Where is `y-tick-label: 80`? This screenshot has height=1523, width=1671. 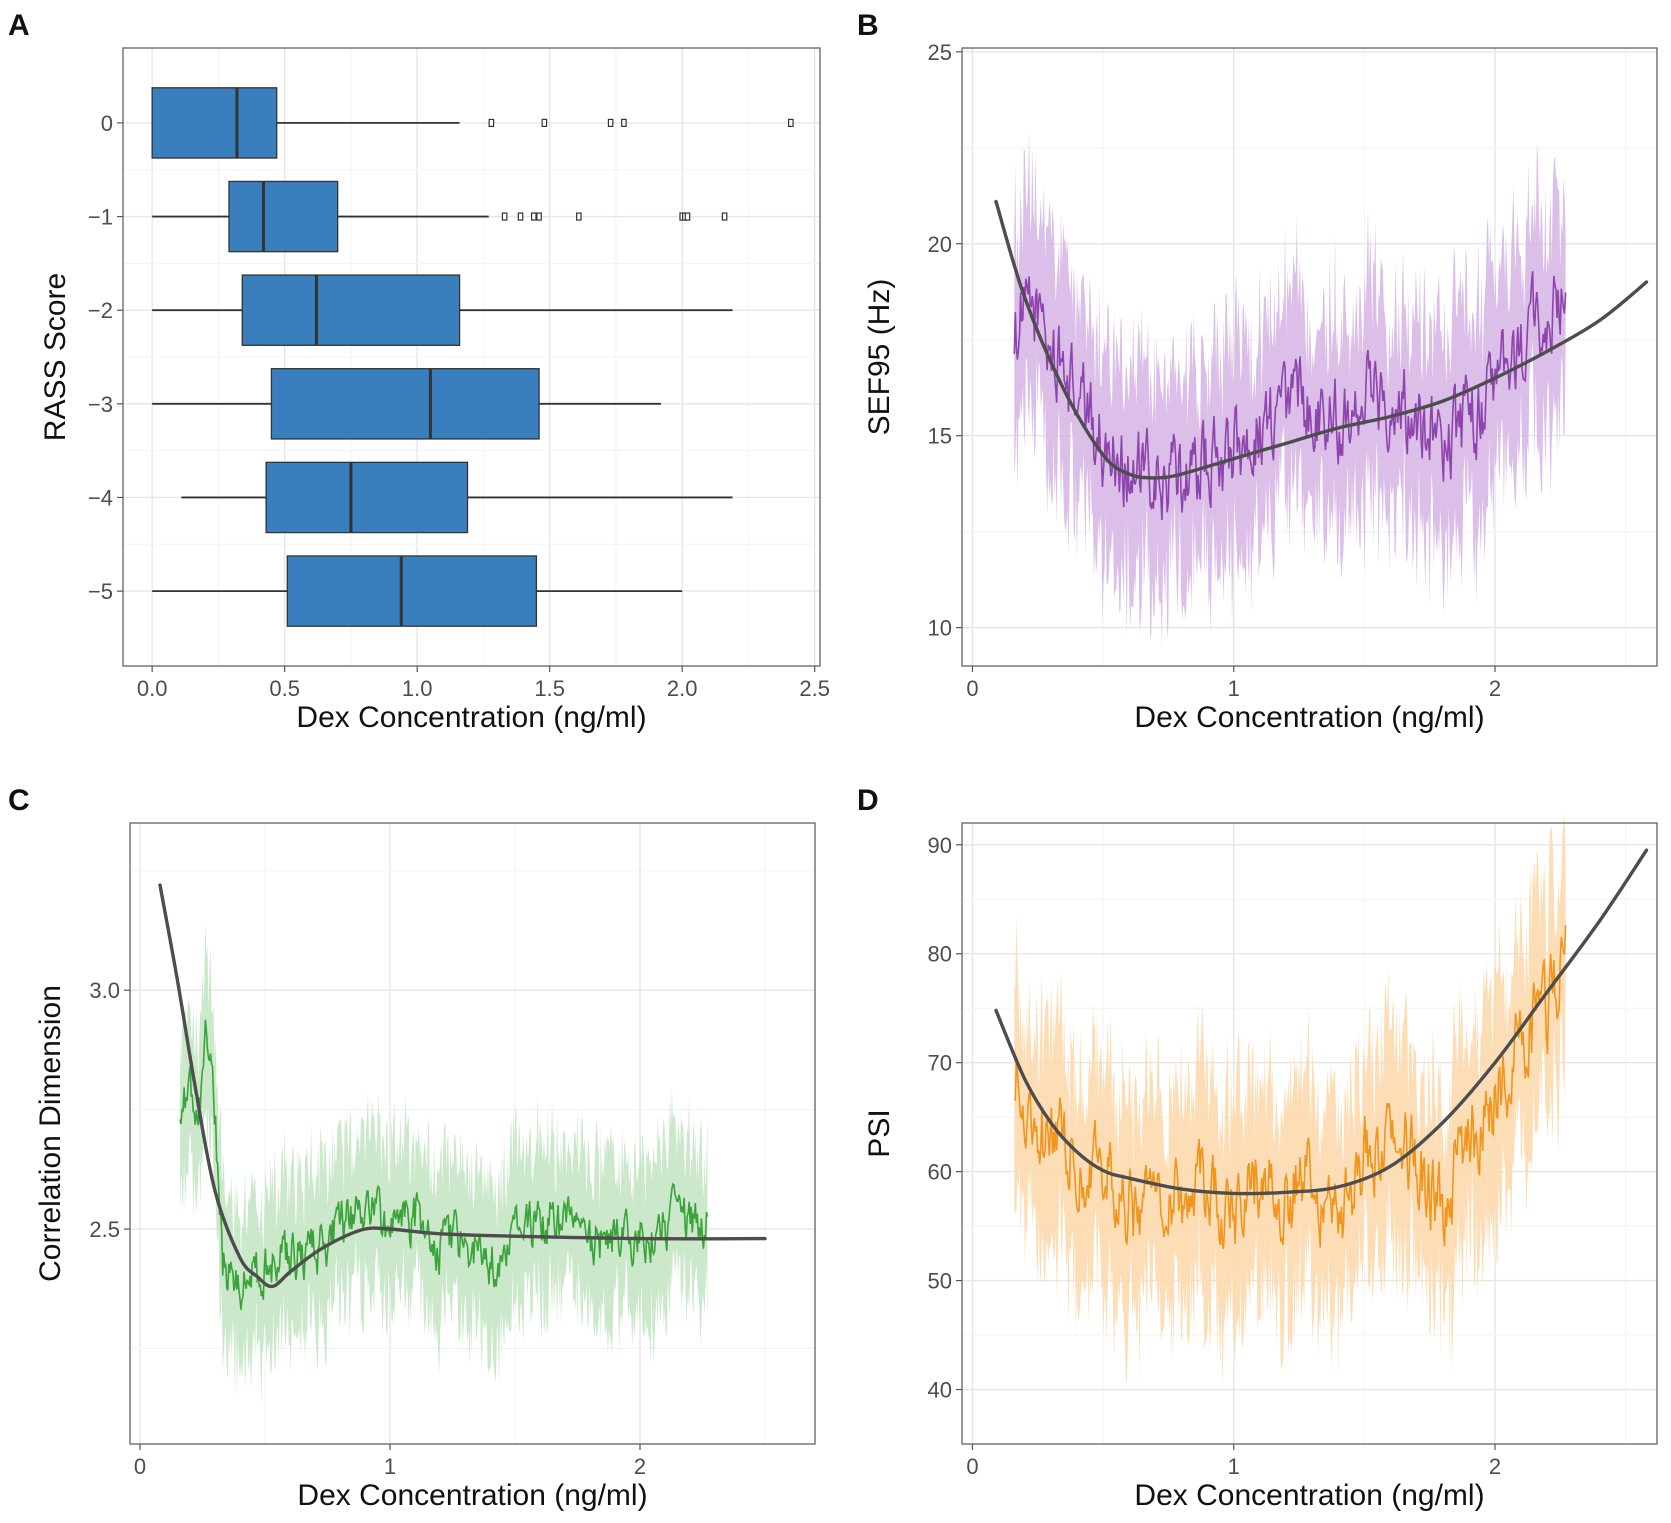 y-tick-label: 80 is located at coordinates (940, 954).